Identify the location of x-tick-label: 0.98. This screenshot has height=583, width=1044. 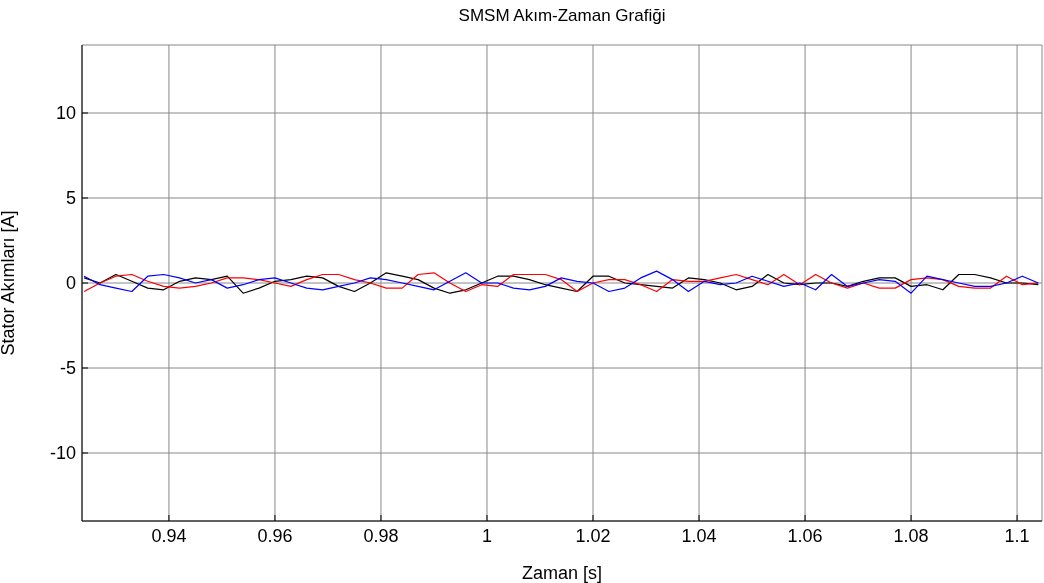
(381, 535).